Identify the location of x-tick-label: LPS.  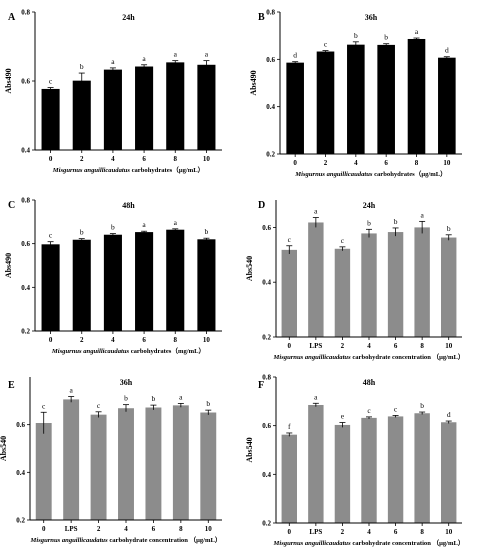
(315, 346).